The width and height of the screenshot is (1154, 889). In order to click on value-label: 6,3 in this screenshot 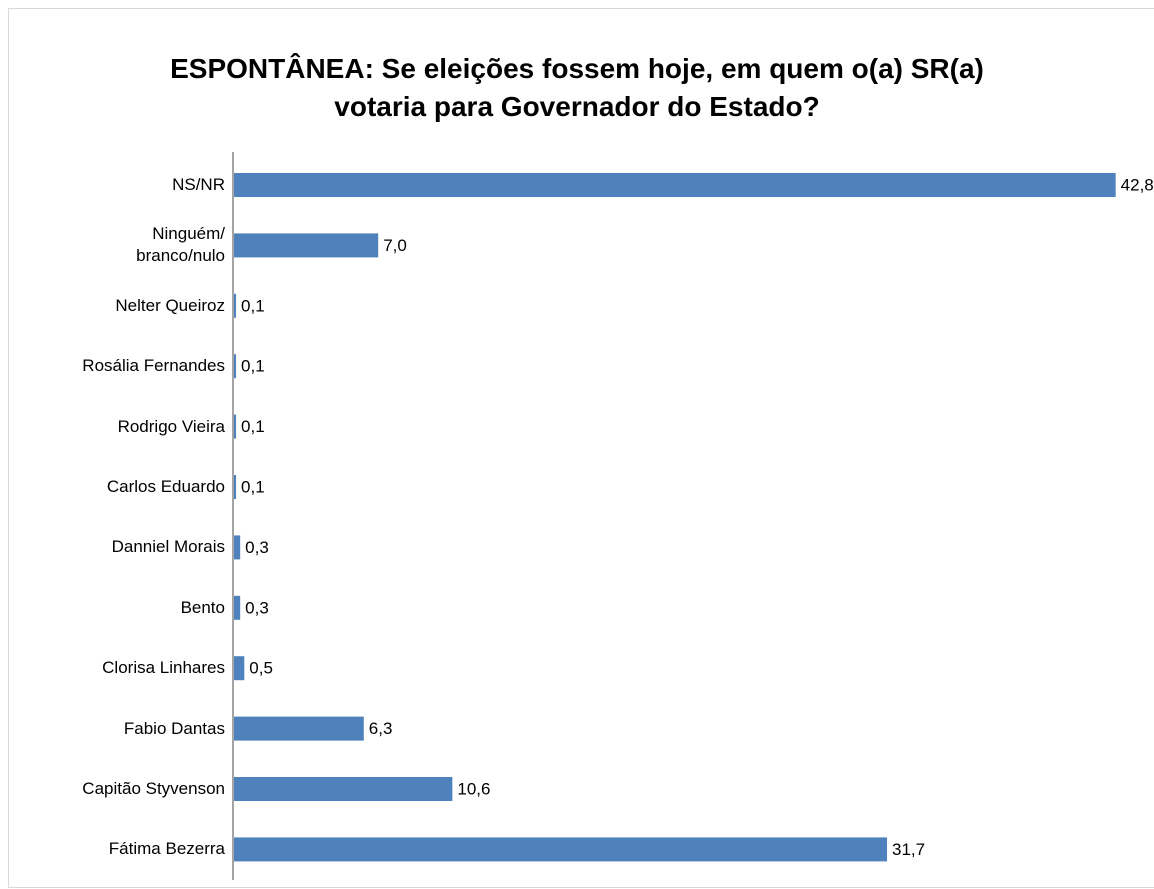, I will do `click(381, 728)`.